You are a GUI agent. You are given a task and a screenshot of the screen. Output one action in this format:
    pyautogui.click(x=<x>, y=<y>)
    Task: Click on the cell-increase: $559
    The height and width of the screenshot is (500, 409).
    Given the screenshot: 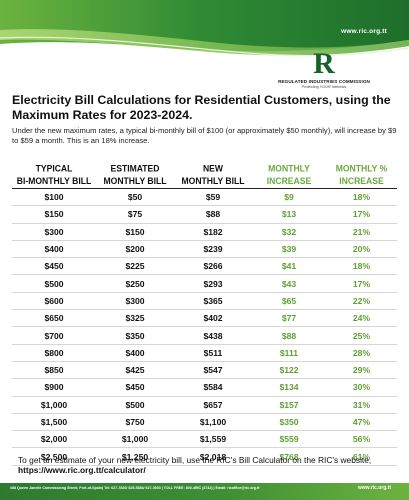 What is the action you would take?
    pyautogui.click(x=289, y=439)
    